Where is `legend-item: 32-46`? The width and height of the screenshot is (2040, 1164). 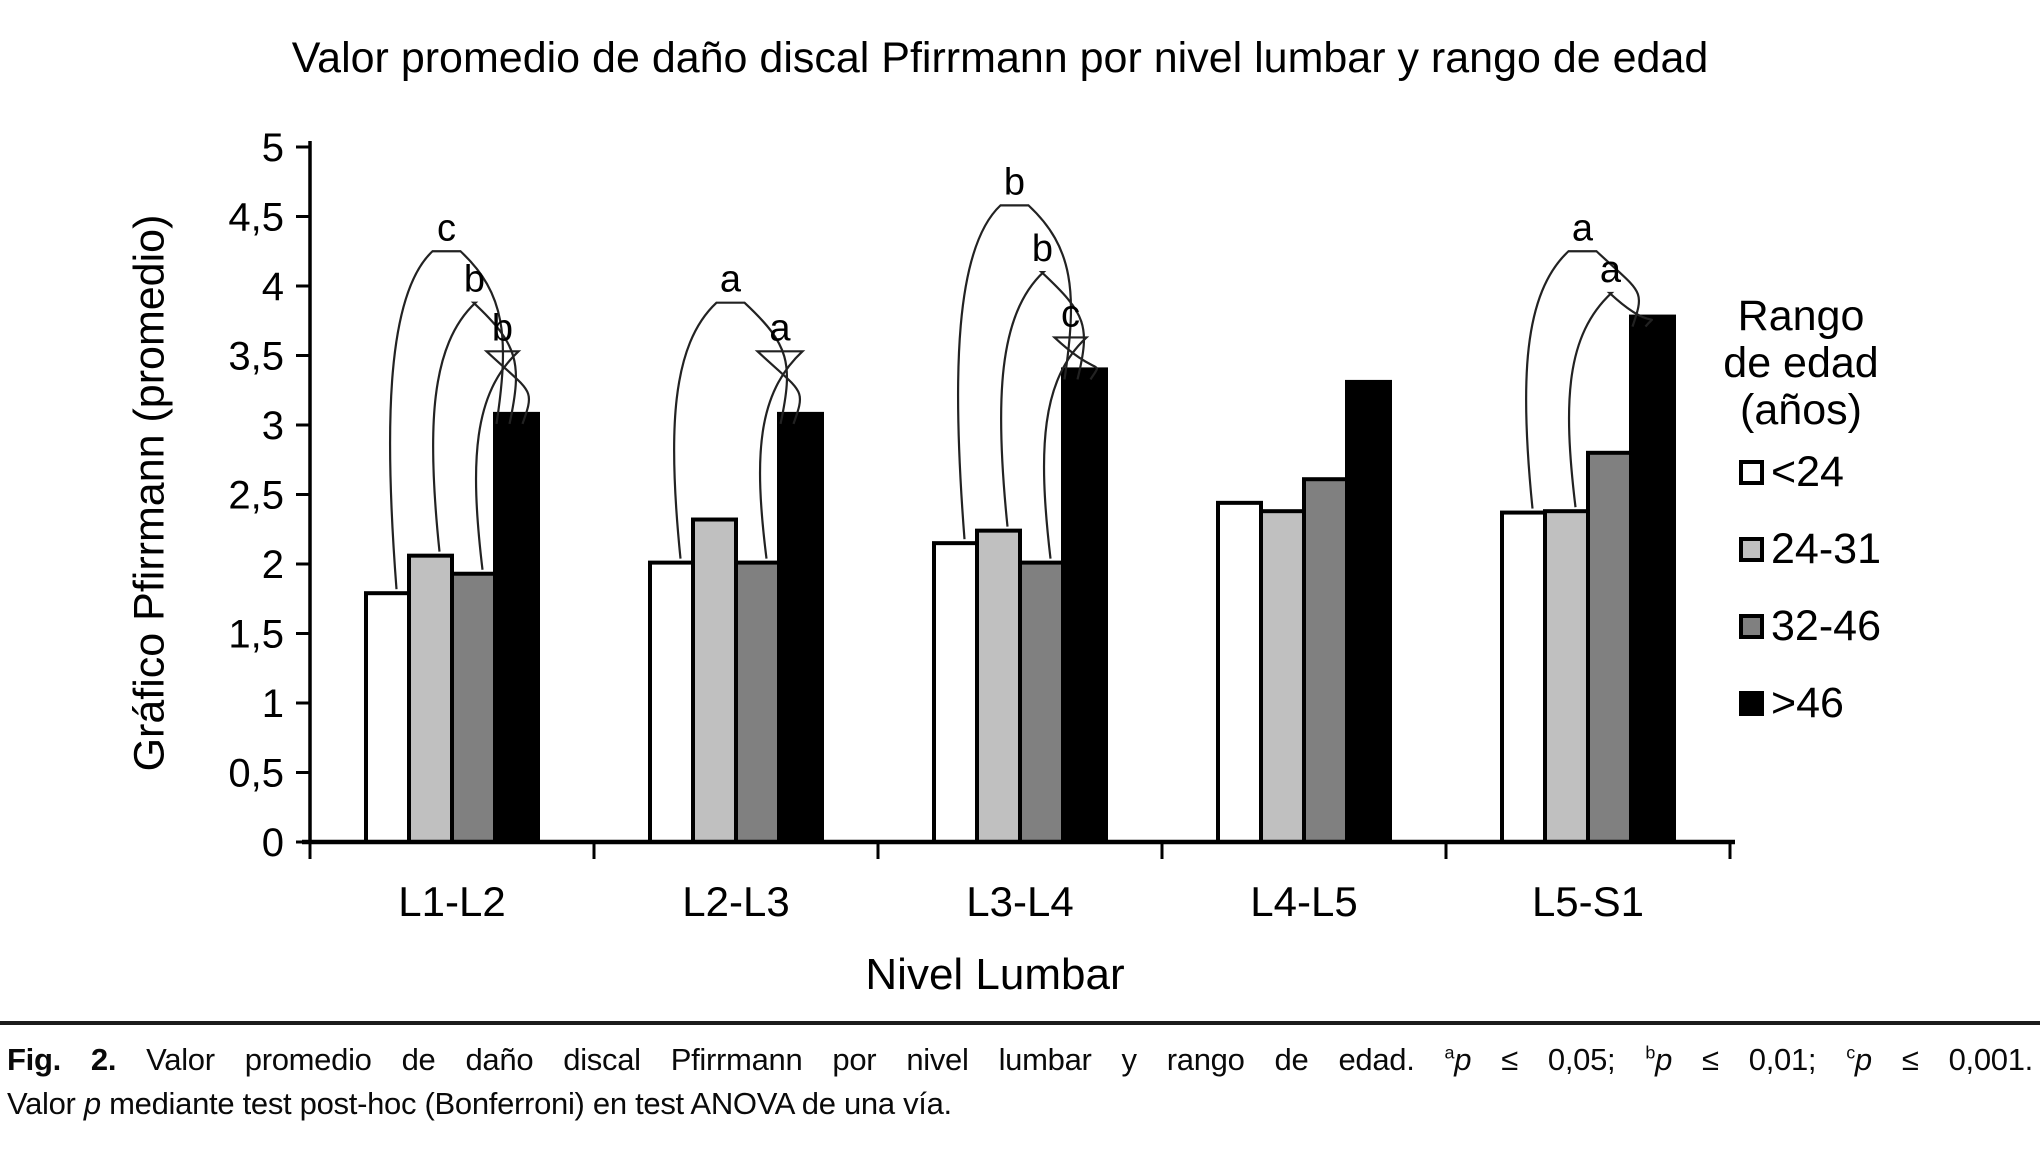
legend-item: 32-46 is located at coordinates (1869, 625).